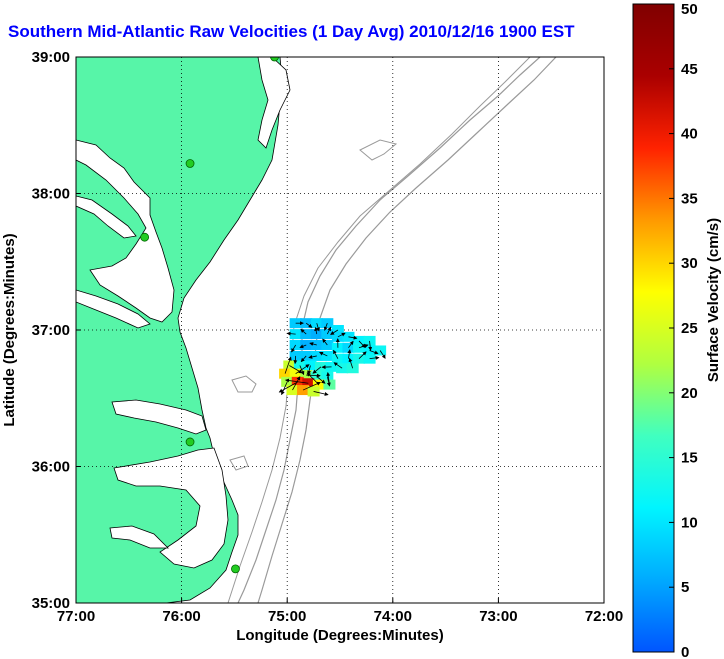 The image size is (724, 659). I want to click on x-axis-ticks: 77:00 76:00 75:00 74:00 73:00 72:00, so click(340, 611).